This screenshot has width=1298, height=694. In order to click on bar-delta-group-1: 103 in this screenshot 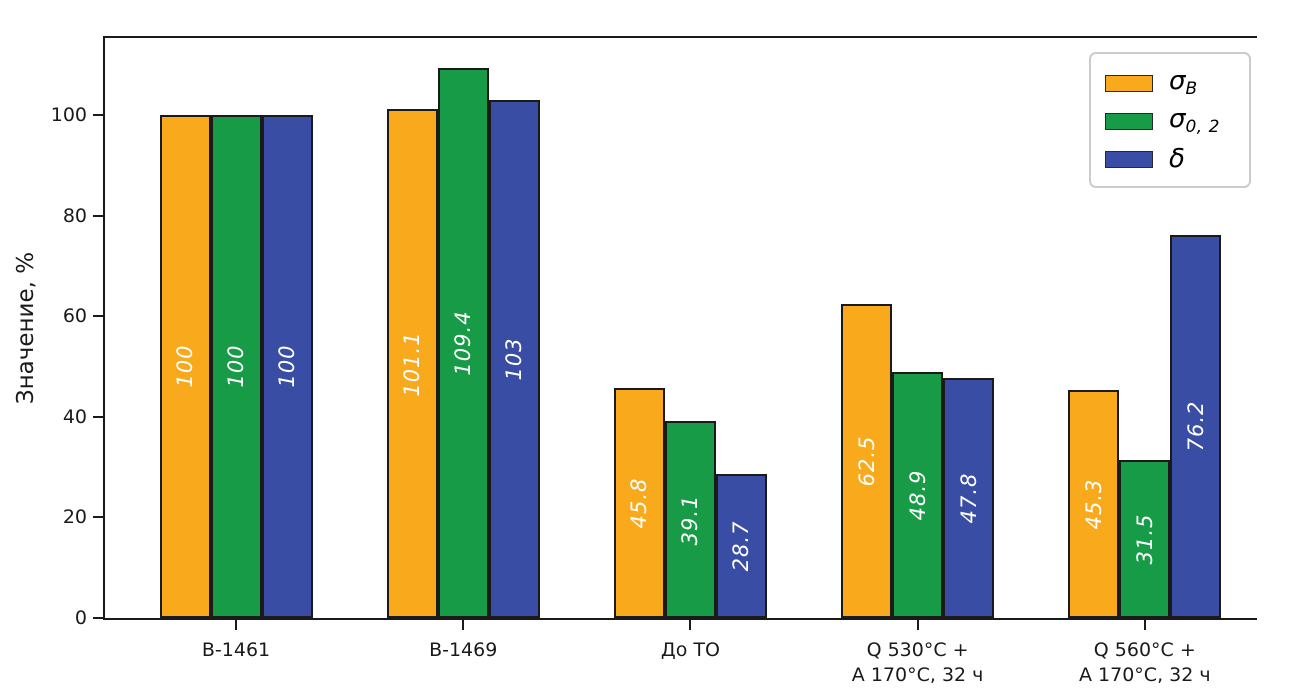, I will do `click(514, 358)`.